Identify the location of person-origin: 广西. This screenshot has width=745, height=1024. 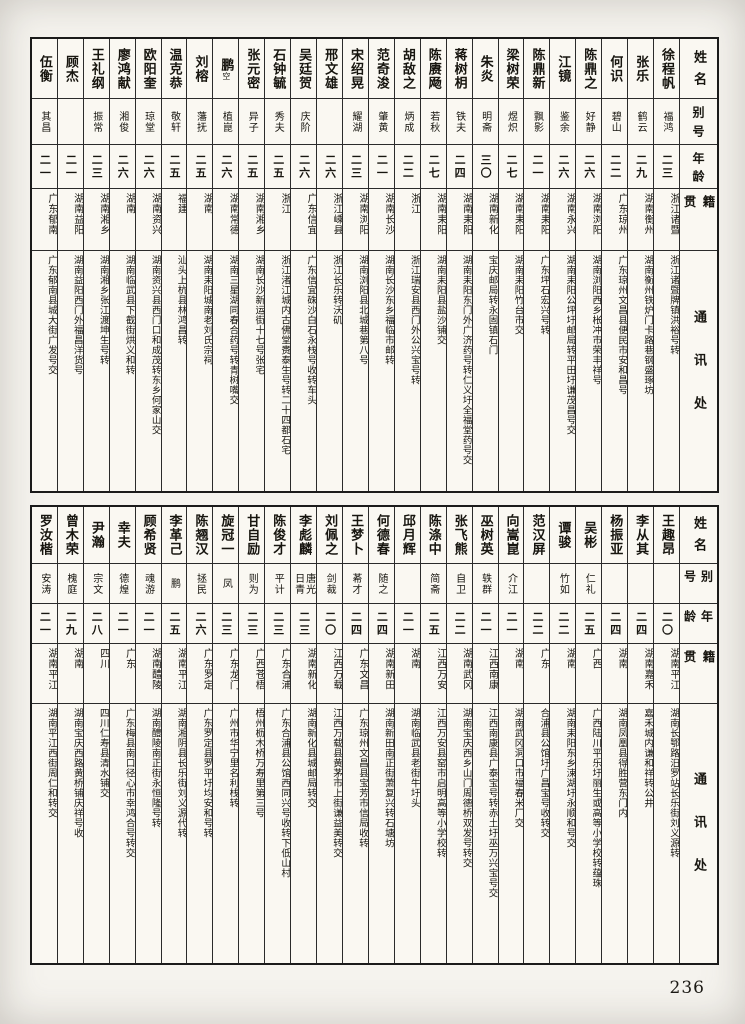
(589, 674).